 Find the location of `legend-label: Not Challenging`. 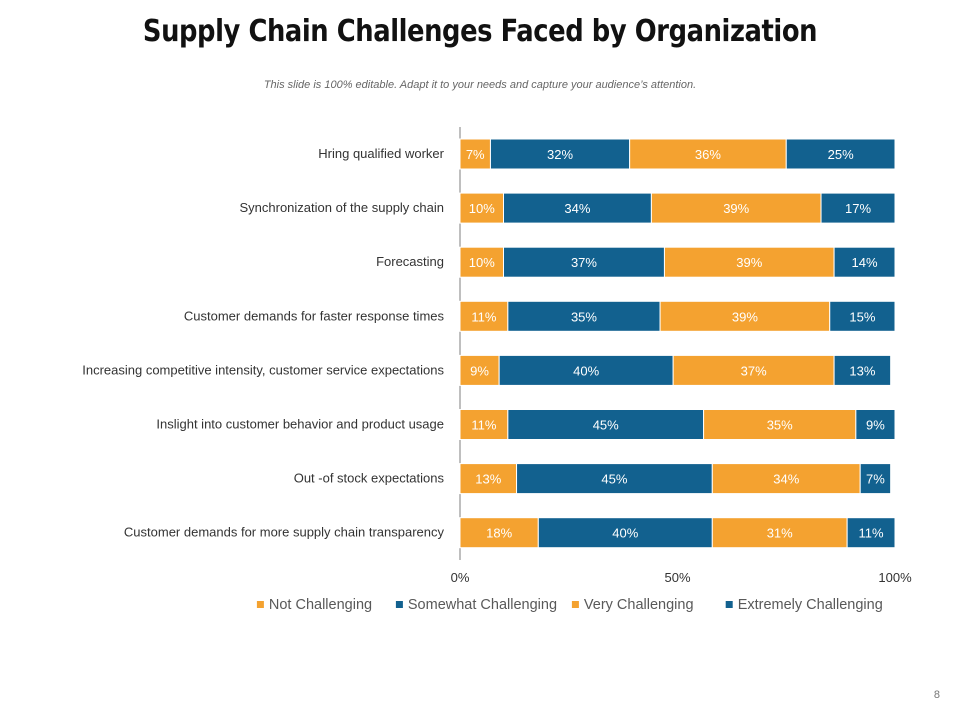

legend-label: Not Challenging is located at coordinates (320, 605).